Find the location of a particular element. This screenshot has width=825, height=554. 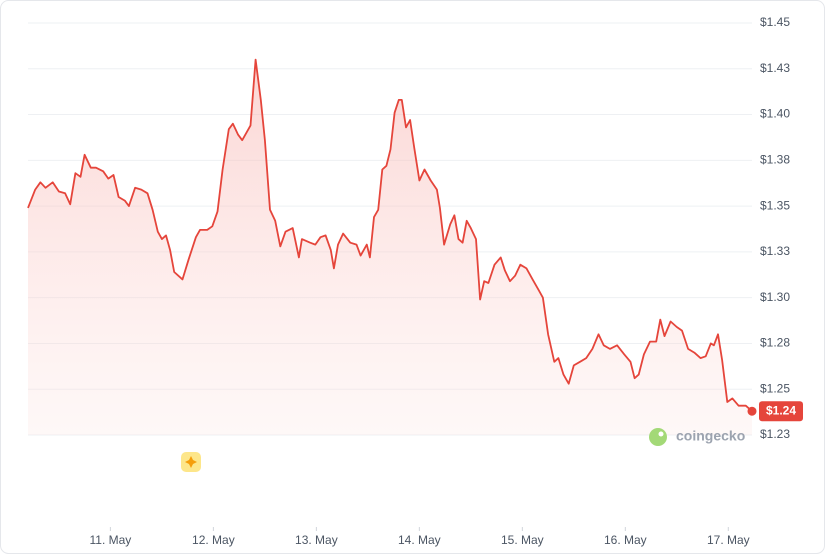

watermark-text: coingecko is located at coordinates (710, 436).